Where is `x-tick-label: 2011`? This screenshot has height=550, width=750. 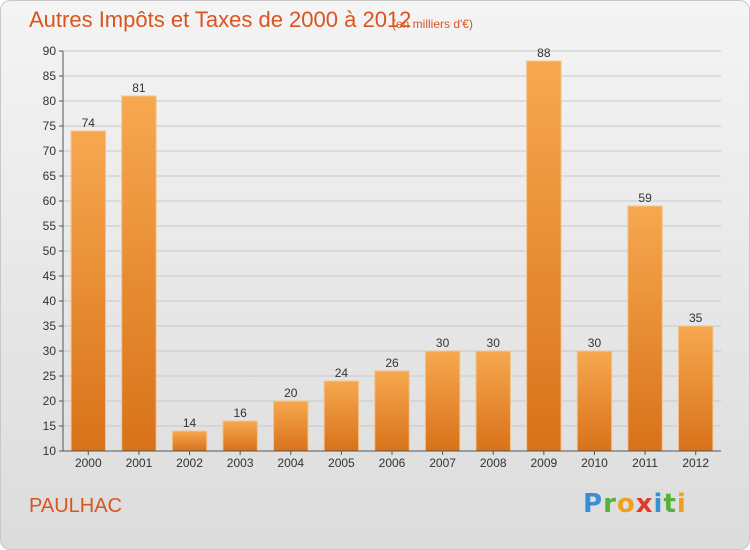 x-tick-label: 2011 is located at coordinates (645, 463).